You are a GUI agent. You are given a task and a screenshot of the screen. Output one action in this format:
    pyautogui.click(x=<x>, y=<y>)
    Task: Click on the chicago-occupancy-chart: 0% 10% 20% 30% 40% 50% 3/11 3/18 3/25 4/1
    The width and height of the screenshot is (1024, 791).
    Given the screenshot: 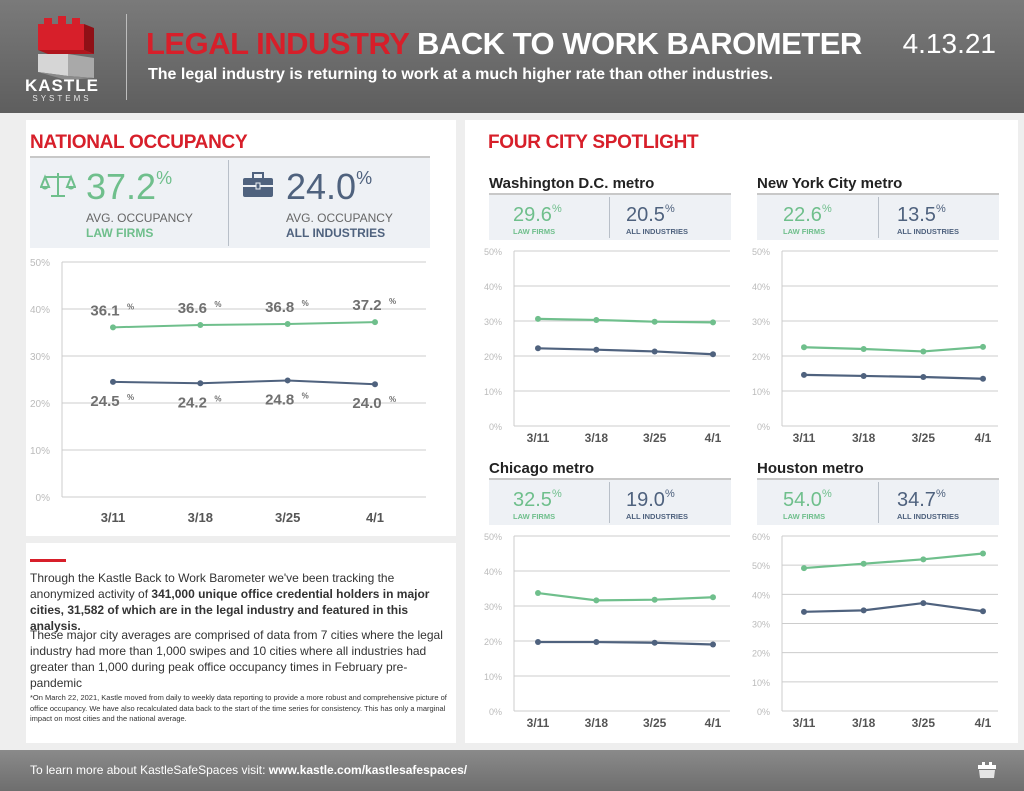 What is the action you would take?
    pyautogui.click(x=607, y=631)
    